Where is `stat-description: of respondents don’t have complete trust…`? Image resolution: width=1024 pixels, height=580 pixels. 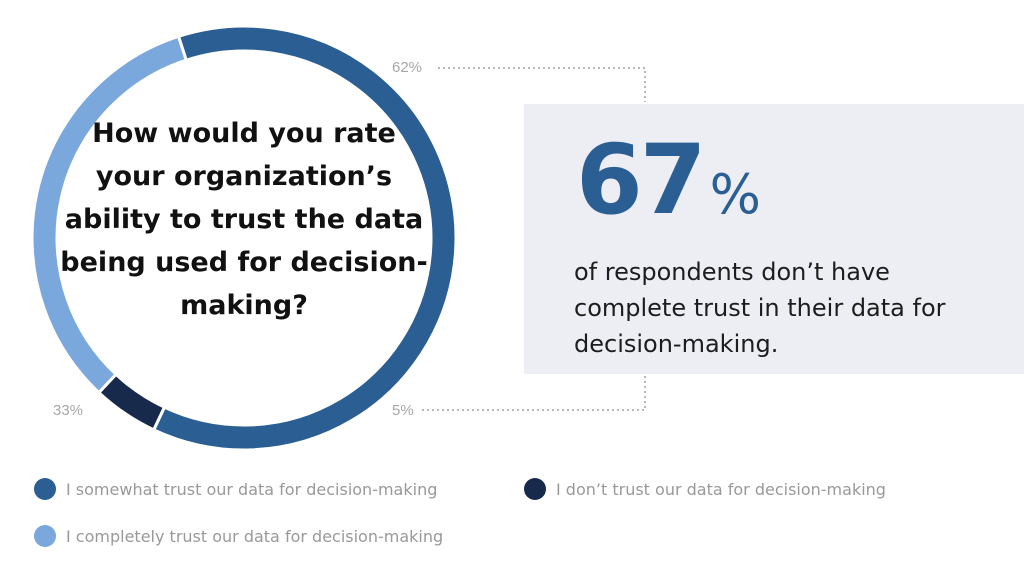 stat-description: of respondents don’t have complete trust… is located at coordinates (760, 308).